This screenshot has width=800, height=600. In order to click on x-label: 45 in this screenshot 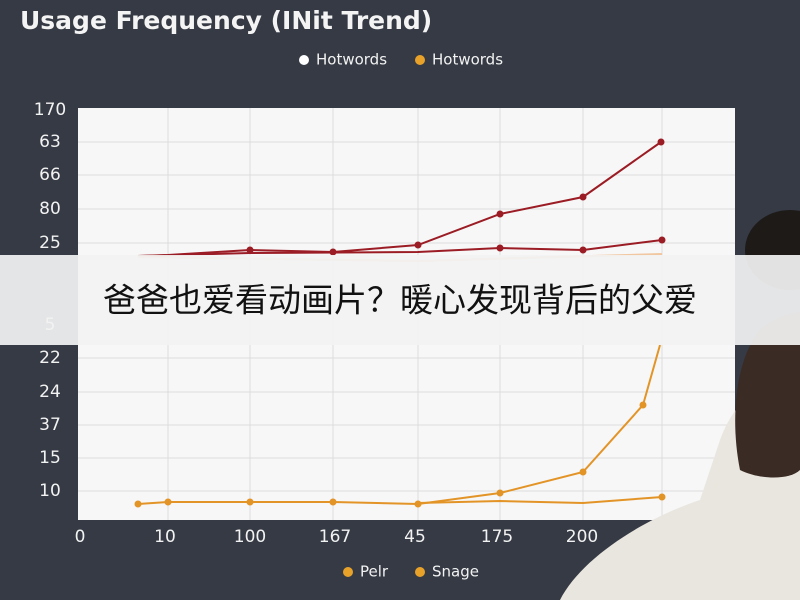, I will do `click(415, 537)`.